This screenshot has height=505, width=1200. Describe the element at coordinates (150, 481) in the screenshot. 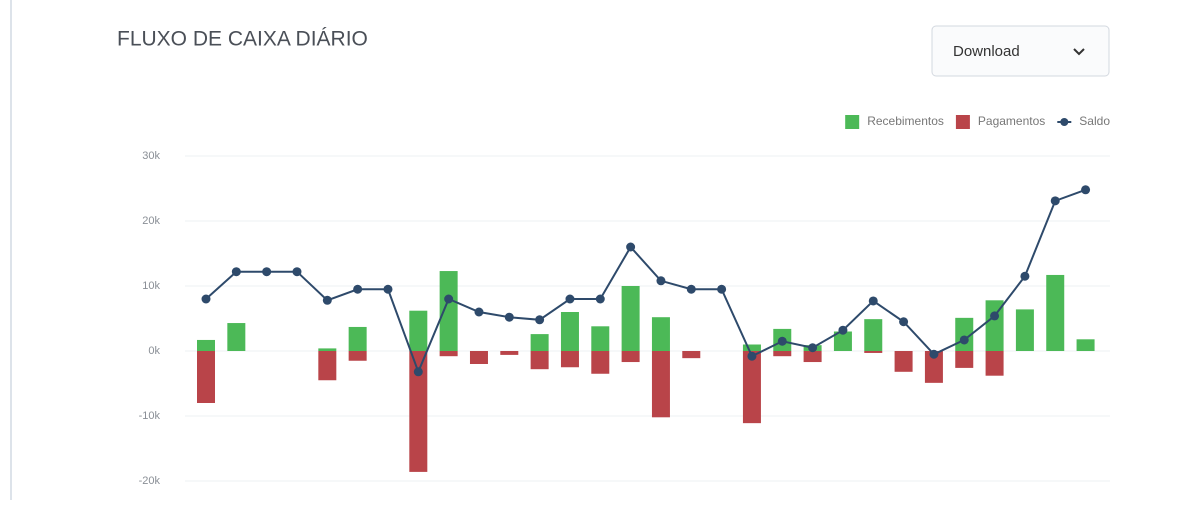

I see `y-tick-label: -20k` at that location.